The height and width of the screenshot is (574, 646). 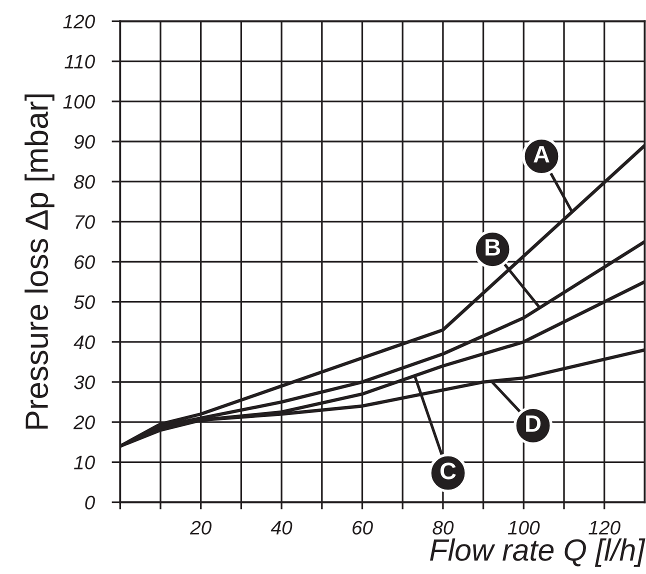 I want to click on y-axis-title: Pressure loss Δp [mbar], so click(x=39, y=261).